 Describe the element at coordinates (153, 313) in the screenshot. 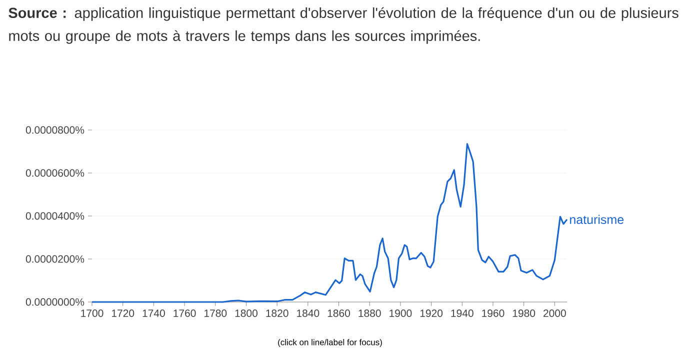

I see `x-tick-label: 1740` at that location.